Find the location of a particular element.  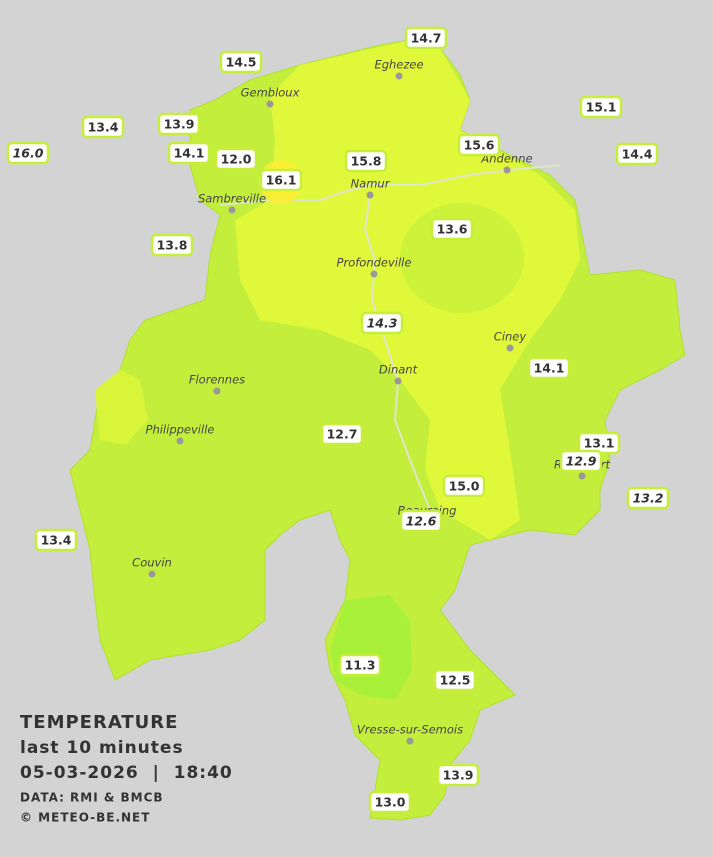

station-temperature: 12.5 is located at coordinates (455, 680).